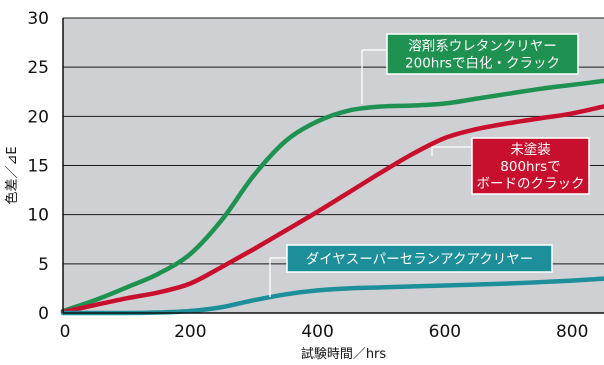  What do you see at coordinates (190, 332) in the screenshot?
I see `x-tick-label: 200` at bounding box center [190, 332].